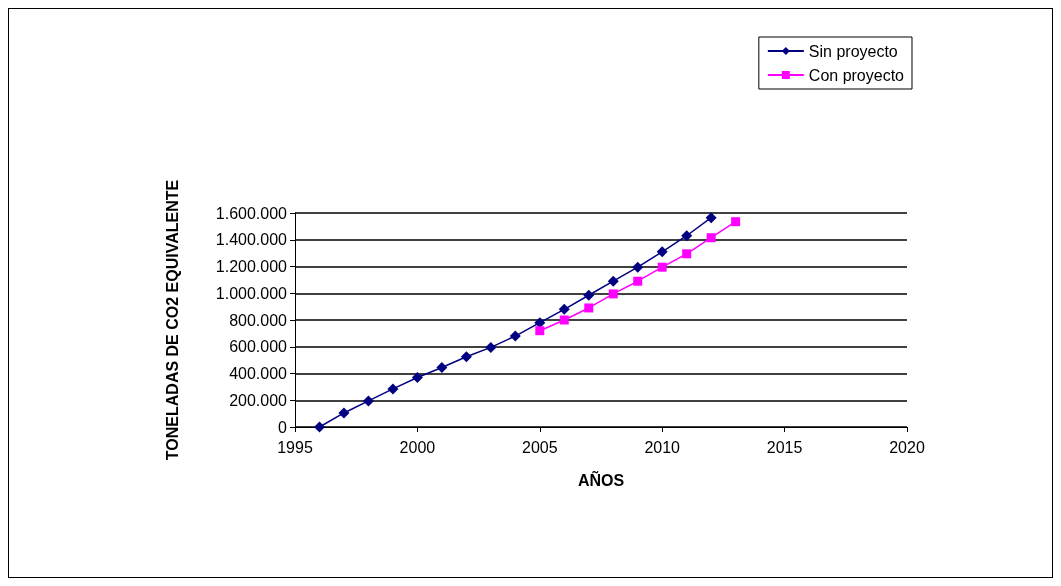 The width and height of the screenshot is (1061, 586). I want to click on y-tick-label: 1.600.000, so click(251, 213).